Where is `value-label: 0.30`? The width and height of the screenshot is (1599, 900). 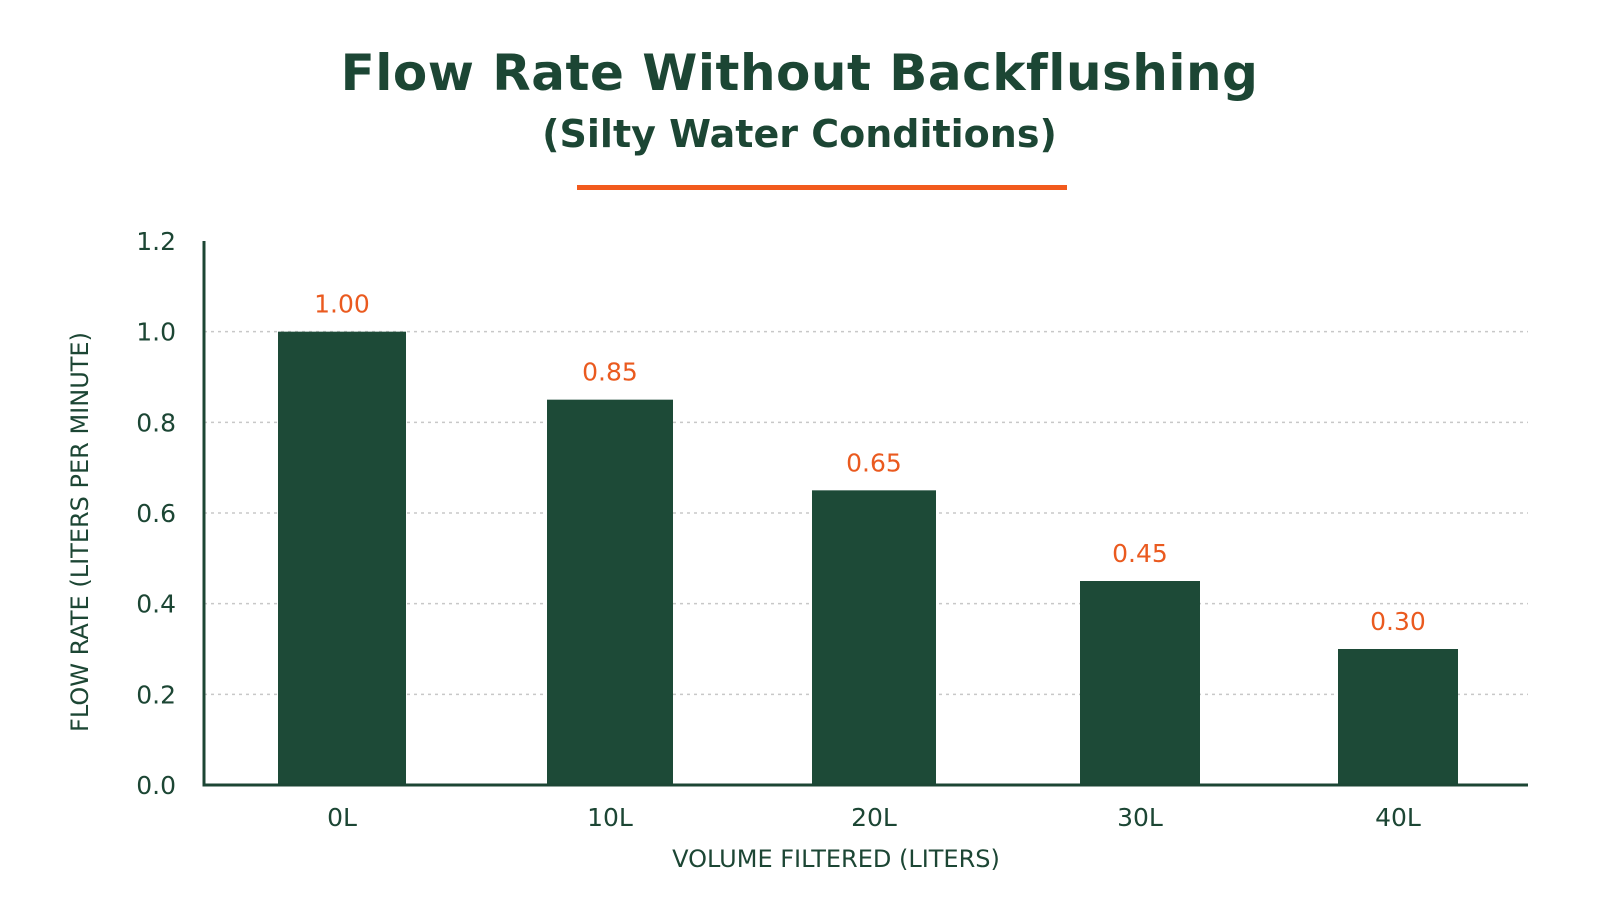
value-label: 0.30 is located at coordinates (1398, 621).